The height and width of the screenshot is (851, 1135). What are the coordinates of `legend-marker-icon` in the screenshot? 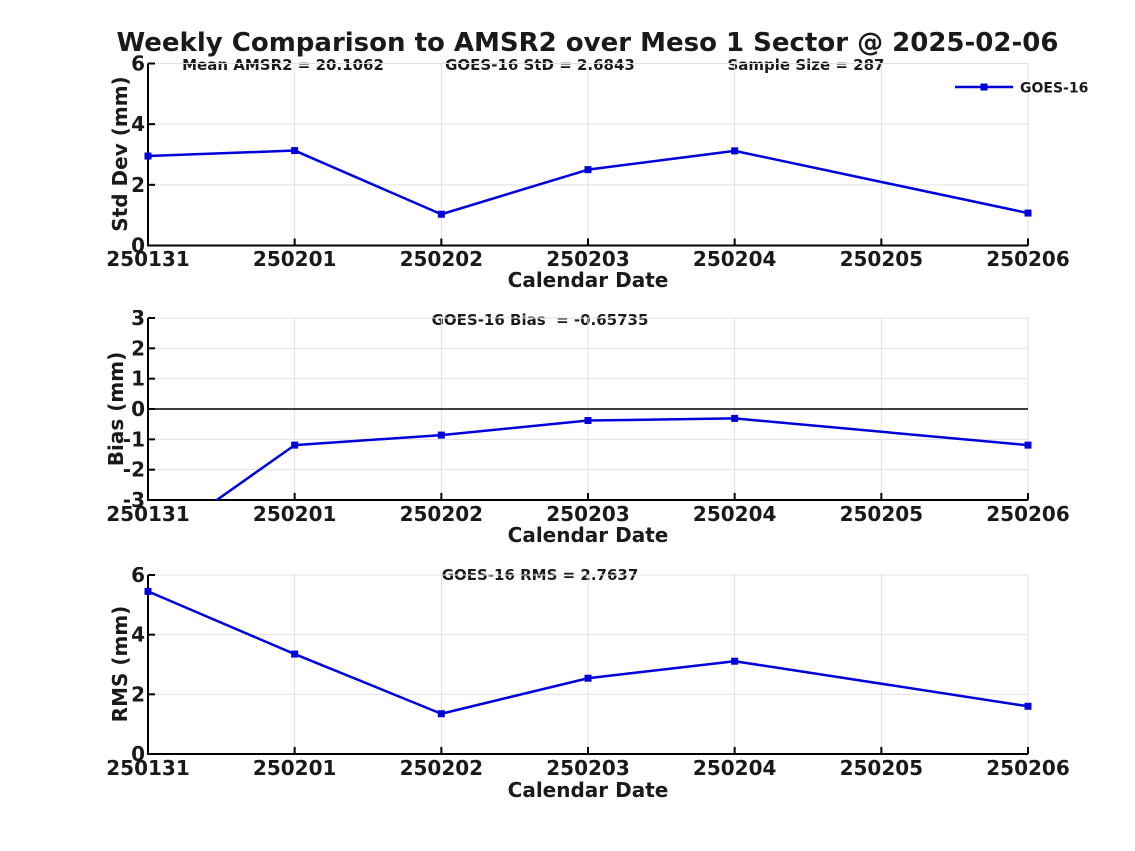 It's located at (984, 87).